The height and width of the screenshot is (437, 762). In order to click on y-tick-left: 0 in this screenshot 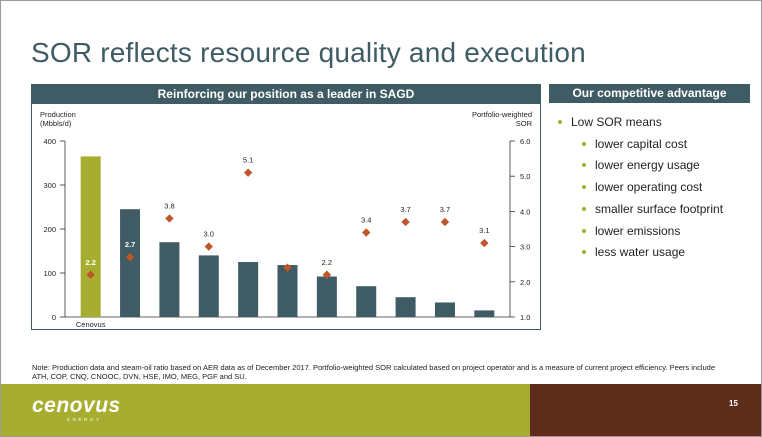, I will do `click(54, 317)`.